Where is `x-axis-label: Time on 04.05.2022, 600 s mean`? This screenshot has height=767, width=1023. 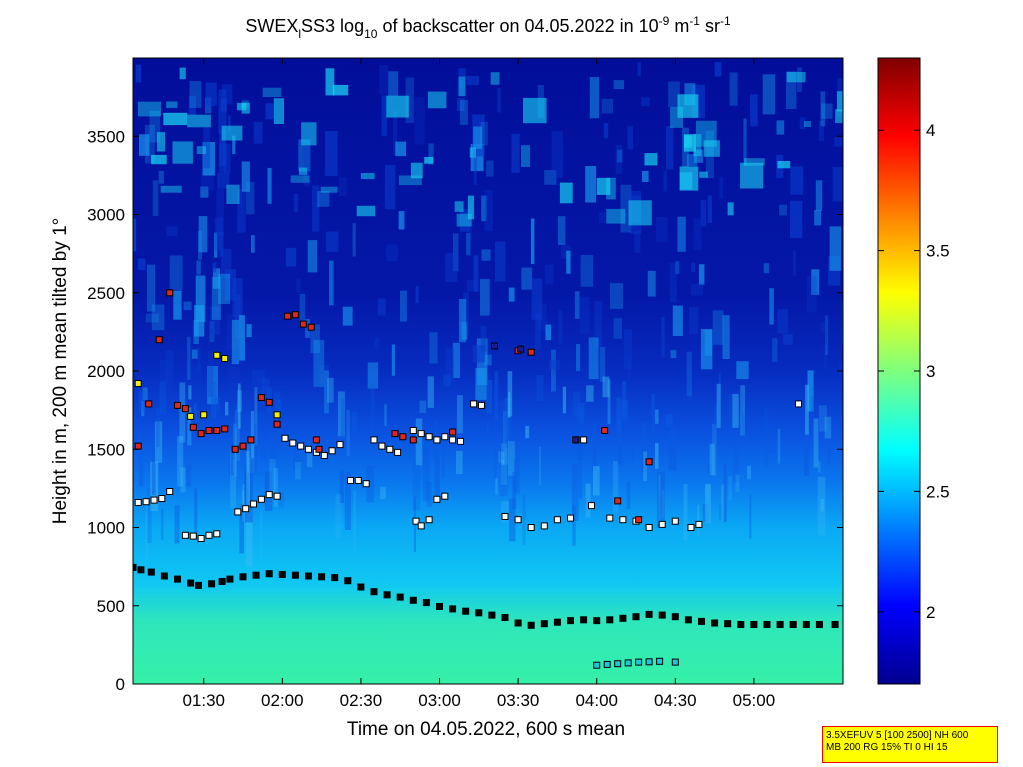 x-axis-label: Time on 04.05.2022, 600 s mean is located at coordinates (486, 729).